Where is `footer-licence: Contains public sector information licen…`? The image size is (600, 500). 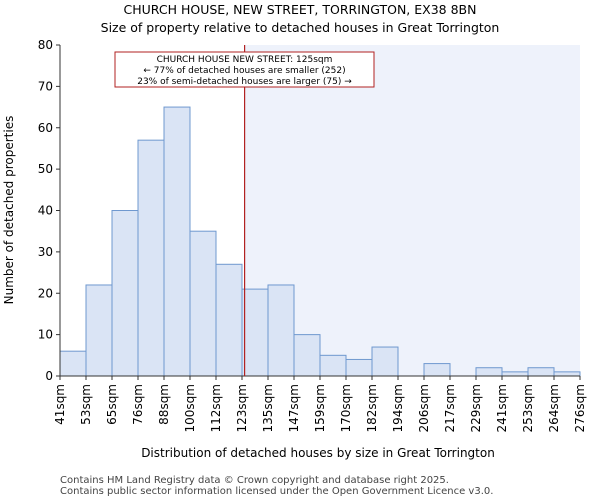 footer-licence: Contains public sector information licen… is located at coordinates (277, 491).